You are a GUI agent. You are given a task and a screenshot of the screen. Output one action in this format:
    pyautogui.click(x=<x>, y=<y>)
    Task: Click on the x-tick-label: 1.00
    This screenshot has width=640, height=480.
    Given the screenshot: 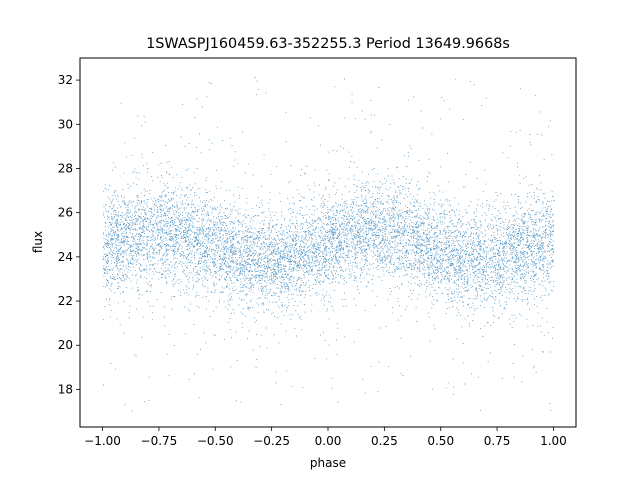 What is the action you would take?
    pyautogui.click(x=553, y=441)
    